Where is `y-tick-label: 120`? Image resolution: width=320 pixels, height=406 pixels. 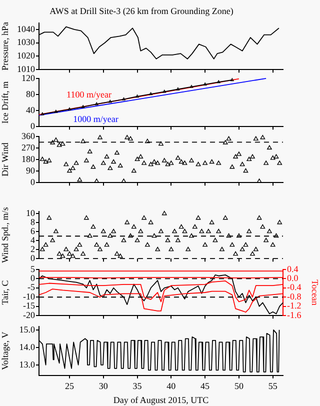
y-tick-label: 120 is located at coordinates (29, 77).